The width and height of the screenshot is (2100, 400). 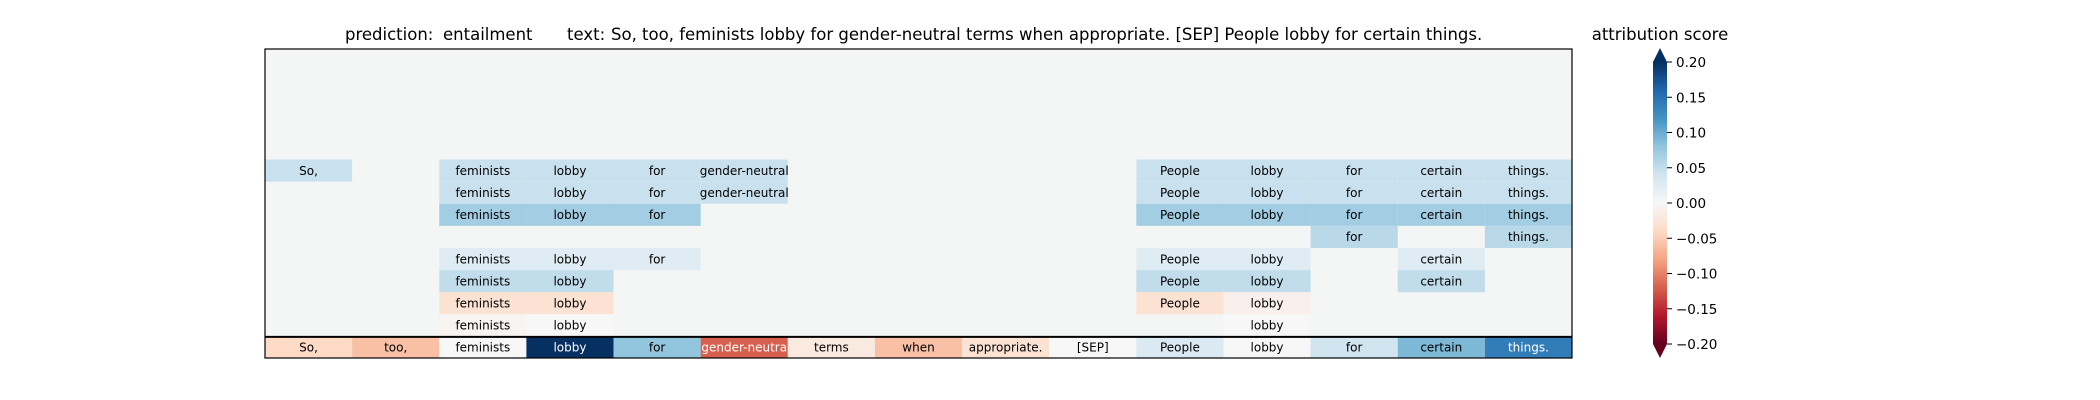 I want to click on heatmap-cell-r5-c5: gender-neutral, so click(x=744, y=170).